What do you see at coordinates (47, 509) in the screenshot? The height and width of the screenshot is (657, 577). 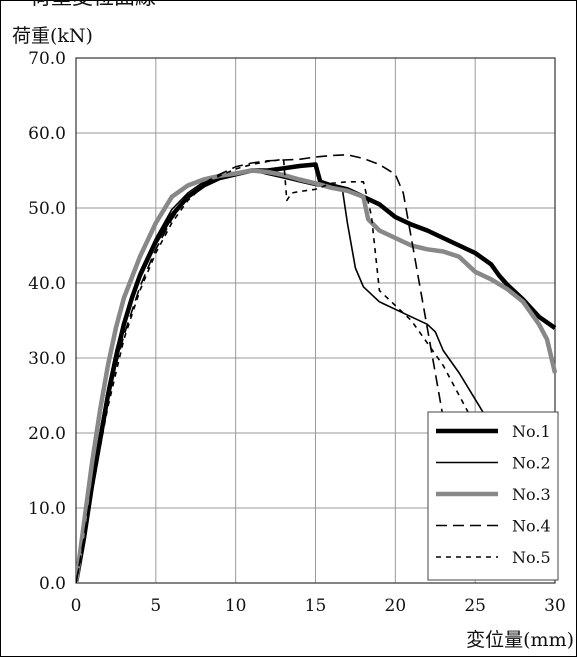 I see `y-tick-label-1: 10.0` at bounding box center [47, 509].